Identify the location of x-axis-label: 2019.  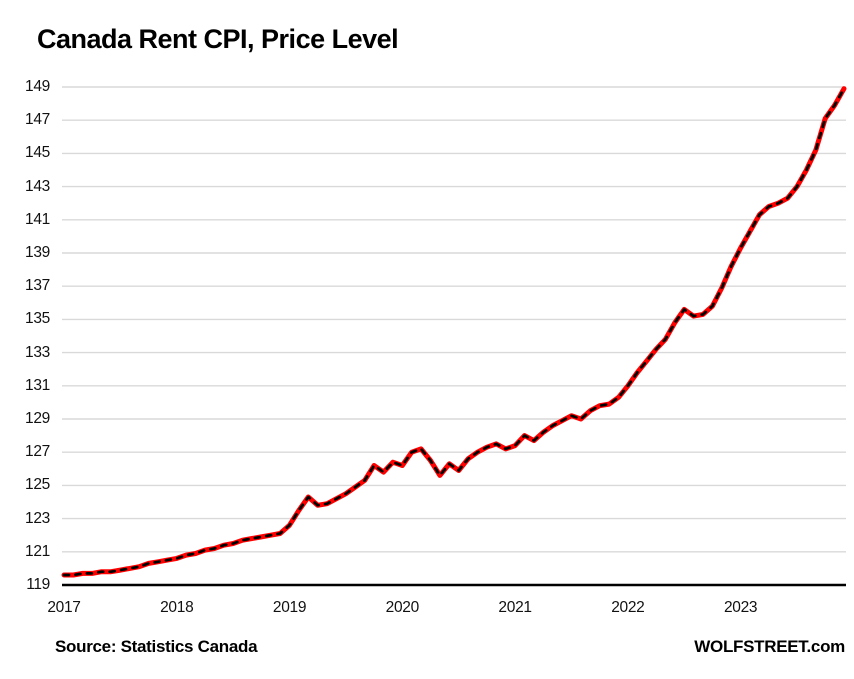
(289, 607).